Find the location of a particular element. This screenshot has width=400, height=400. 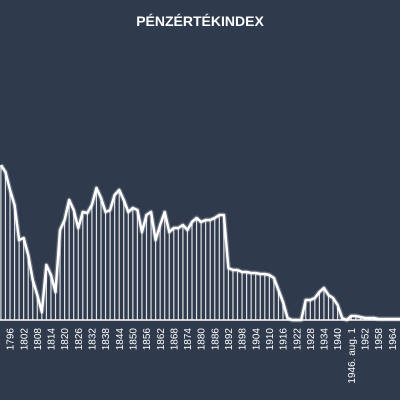

x-tick-label: 1874 is located at coordinates (188, 339).